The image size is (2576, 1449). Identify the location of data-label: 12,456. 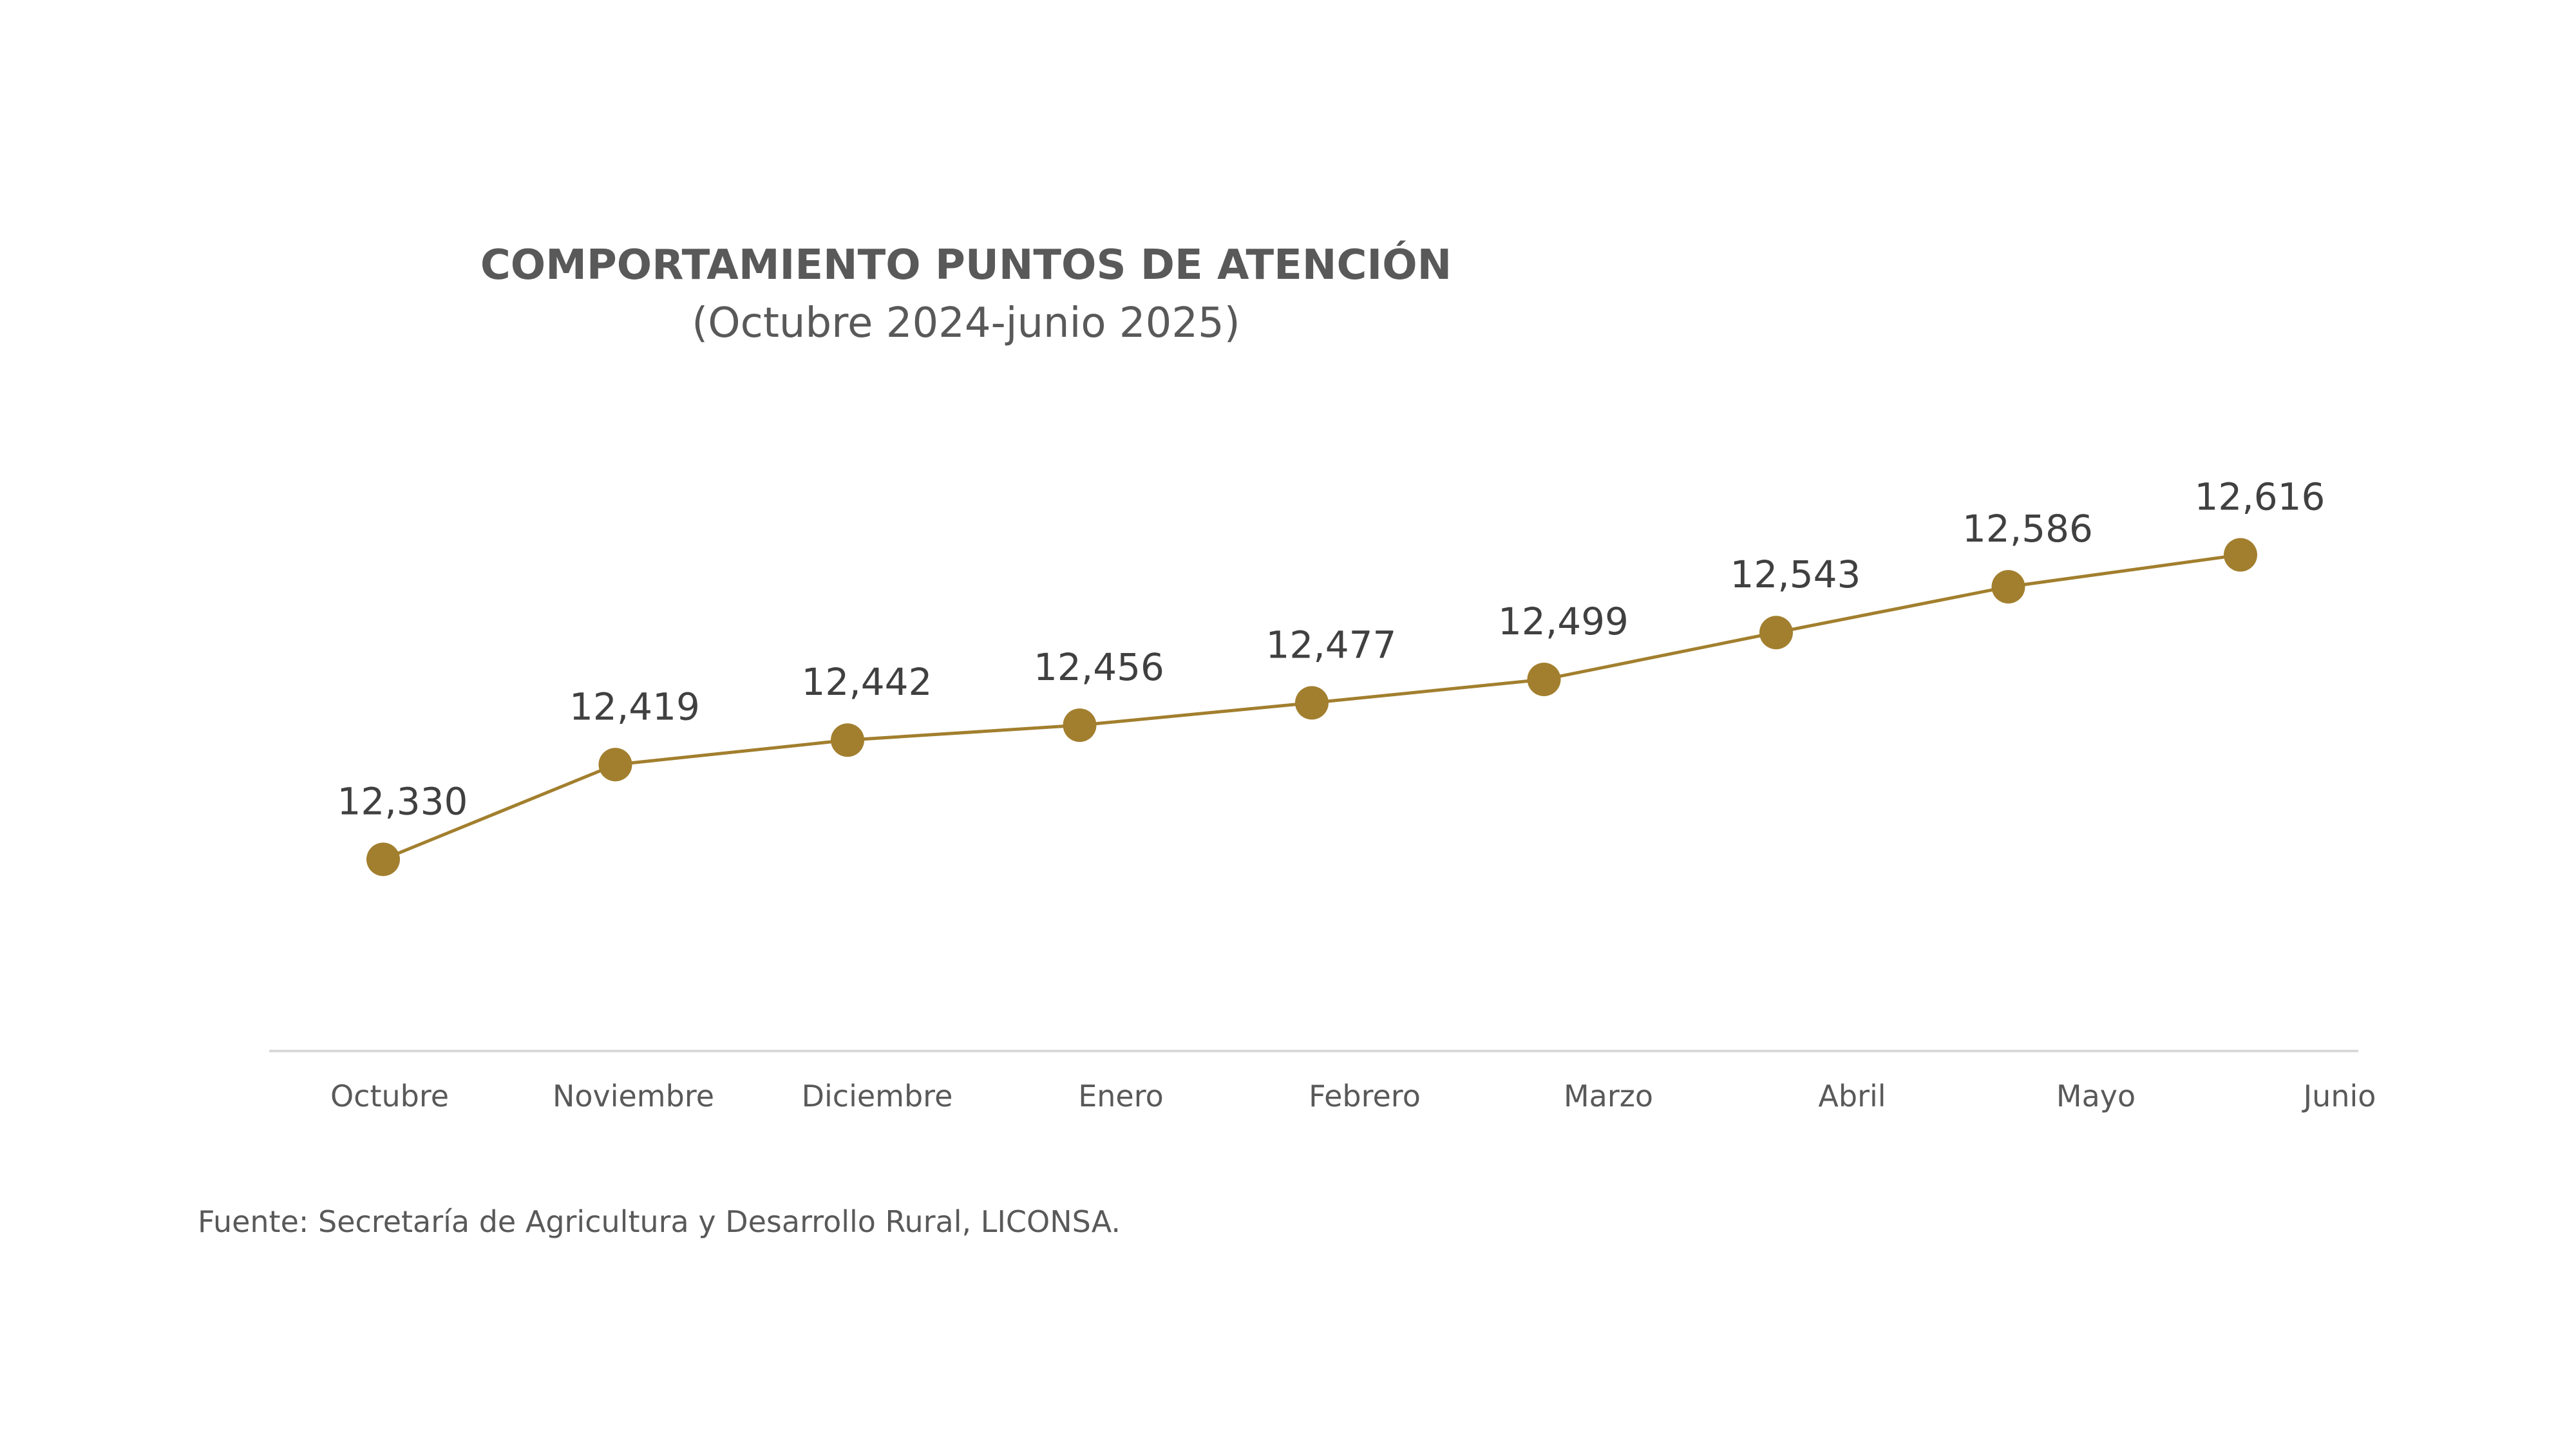
(1099, 667).